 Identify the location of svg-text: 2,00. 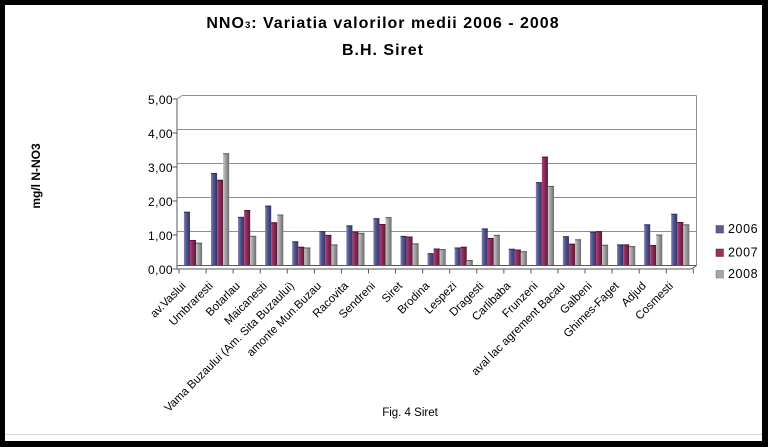
(160, 202).